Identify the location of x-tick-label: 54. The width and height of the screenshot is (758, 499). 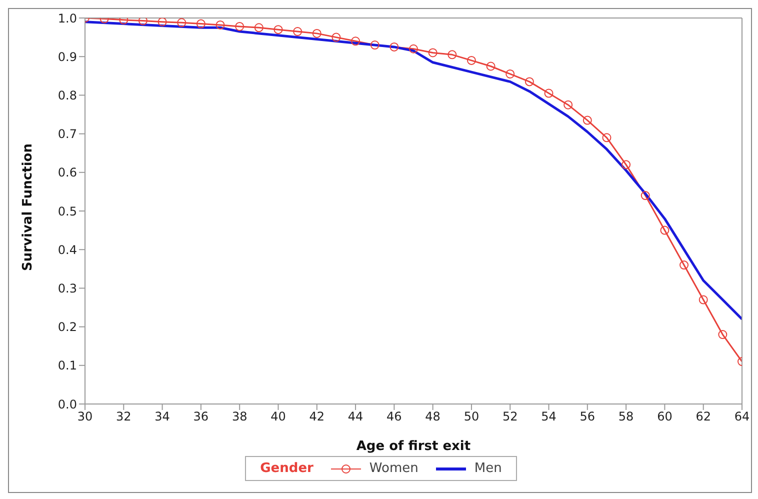
(548, 417).